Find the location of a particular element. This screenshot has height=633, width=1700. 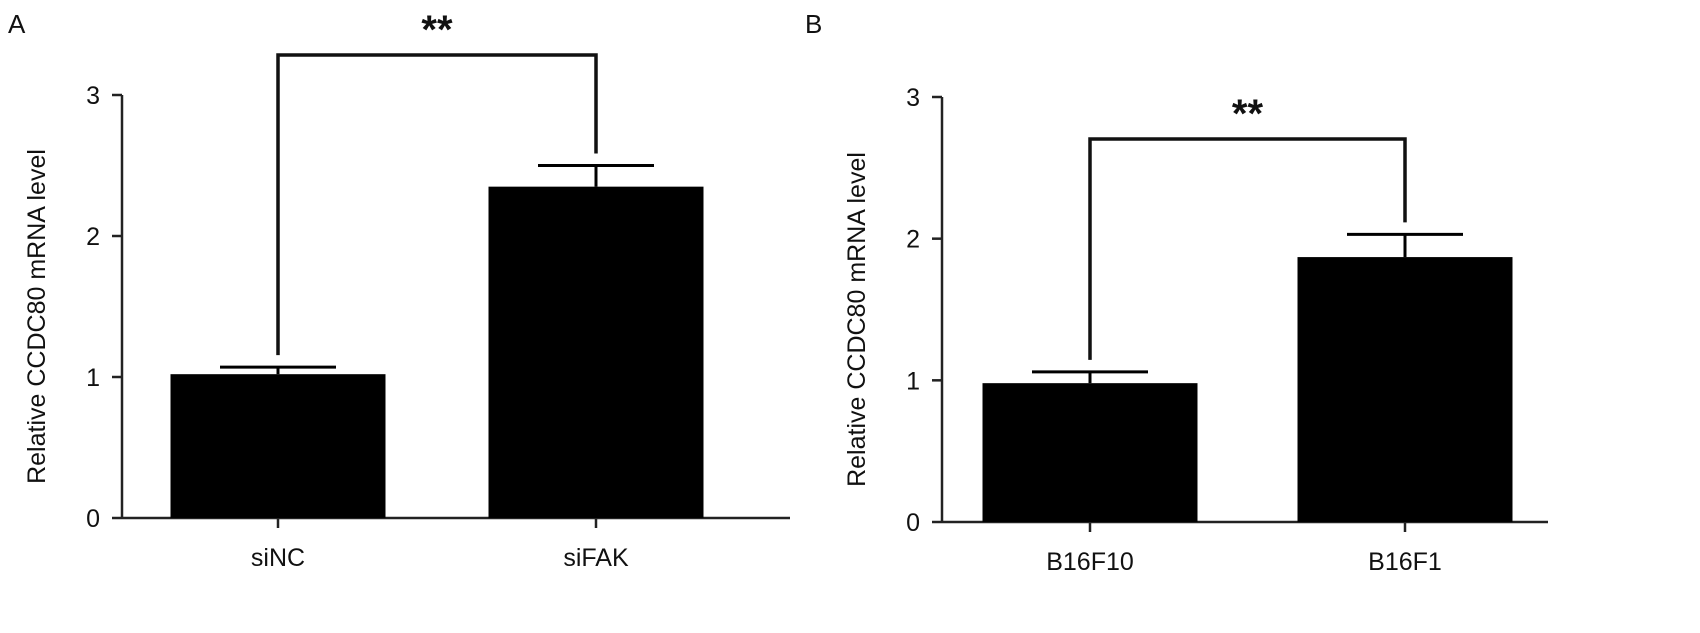

bar-b16f1 is located at coordinates (1405, 389).